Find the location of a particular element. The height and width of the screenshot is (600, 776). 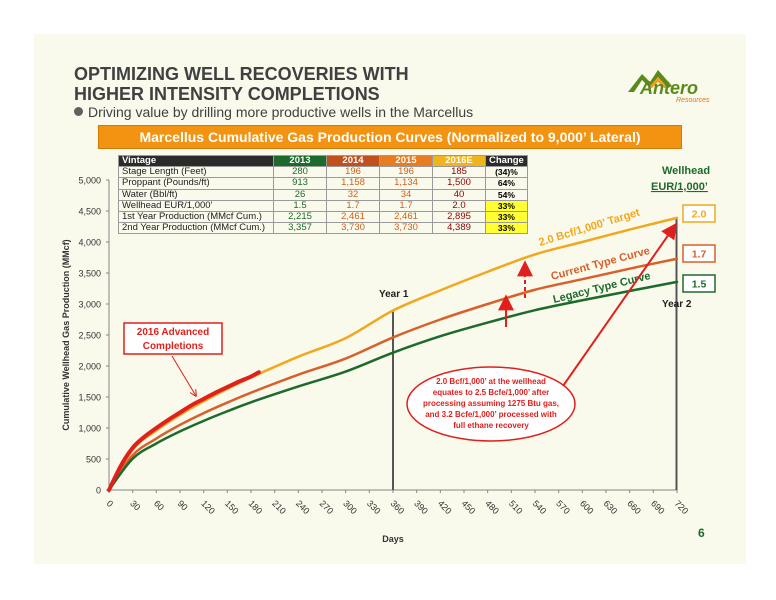

row-label: 2nd Year Production (MMcf Cum.) is located at coordinates (196, 228).